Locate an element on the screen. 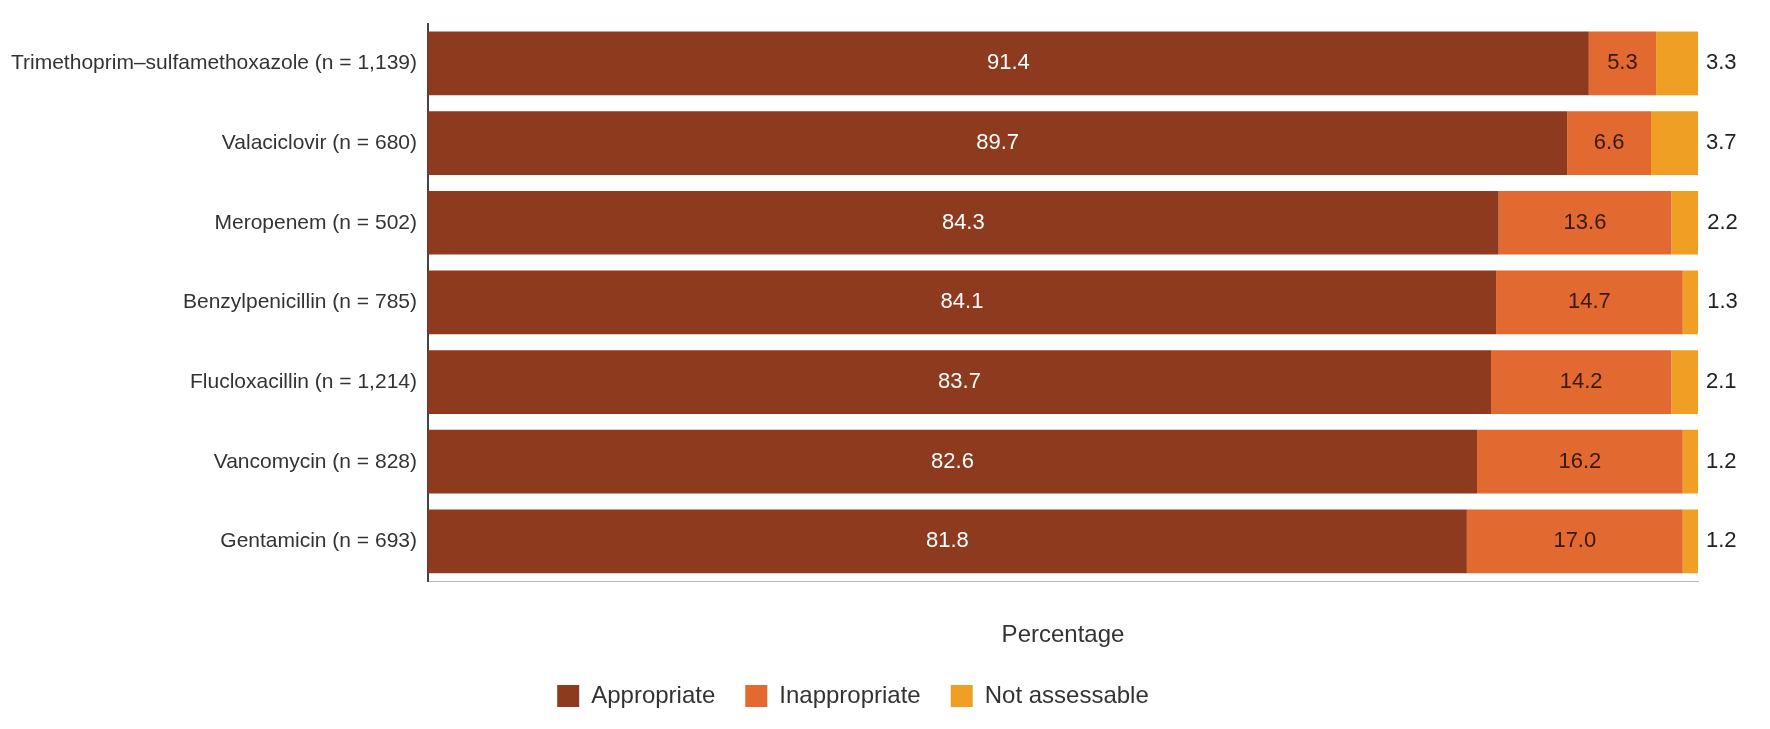 Image resolution: width=1770 pixels, height=729 pixels. data-label: 89.7 is located at coordinates (998, 142).